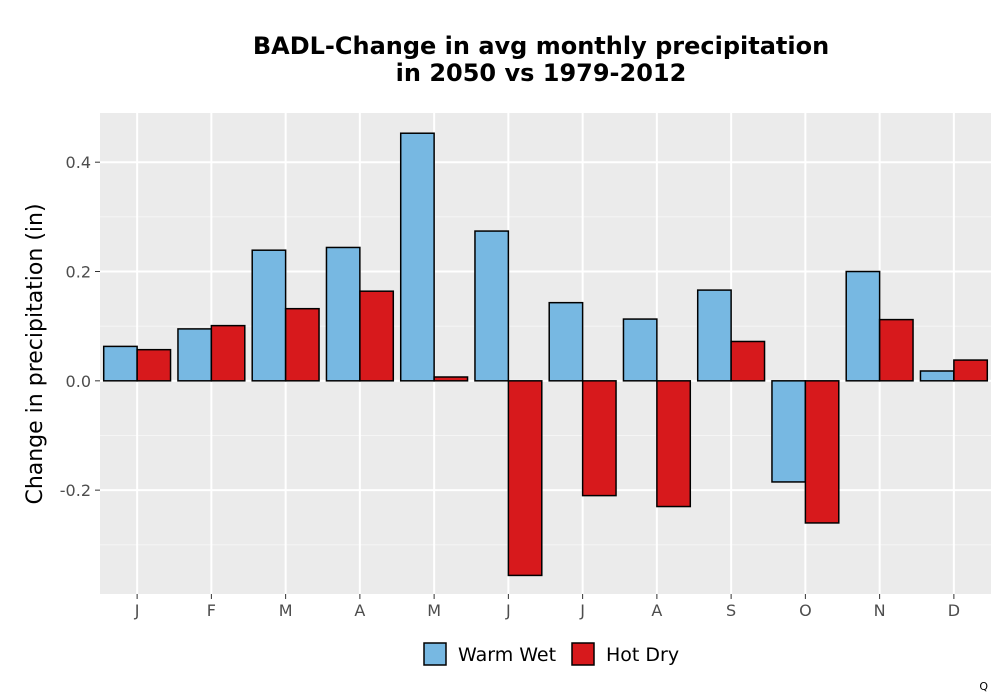 The height and width of the screenshot is (700, 1000). I want to click on legend-label: Hot Dry, so click(642, 655).